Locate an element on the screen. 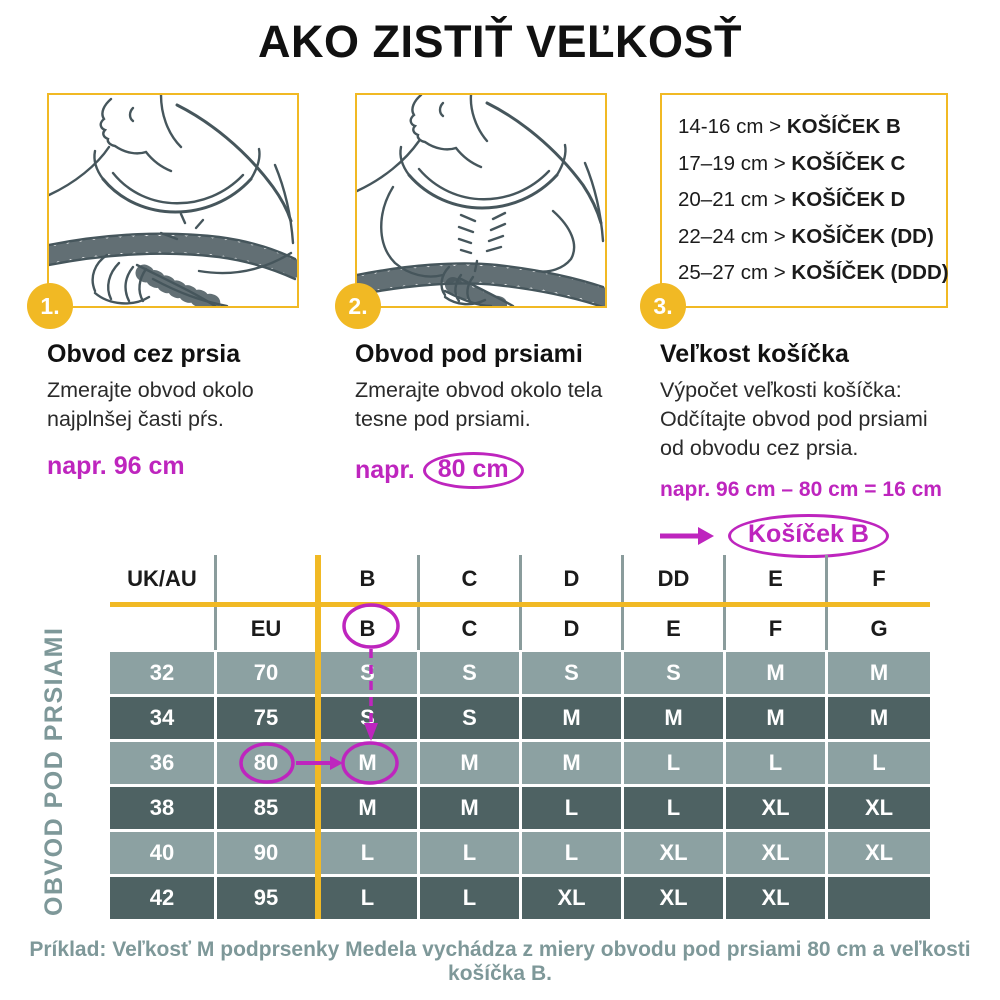  step-2-body-line: Zmerajte obvod okolo tela is located at coordinates (479, 390).